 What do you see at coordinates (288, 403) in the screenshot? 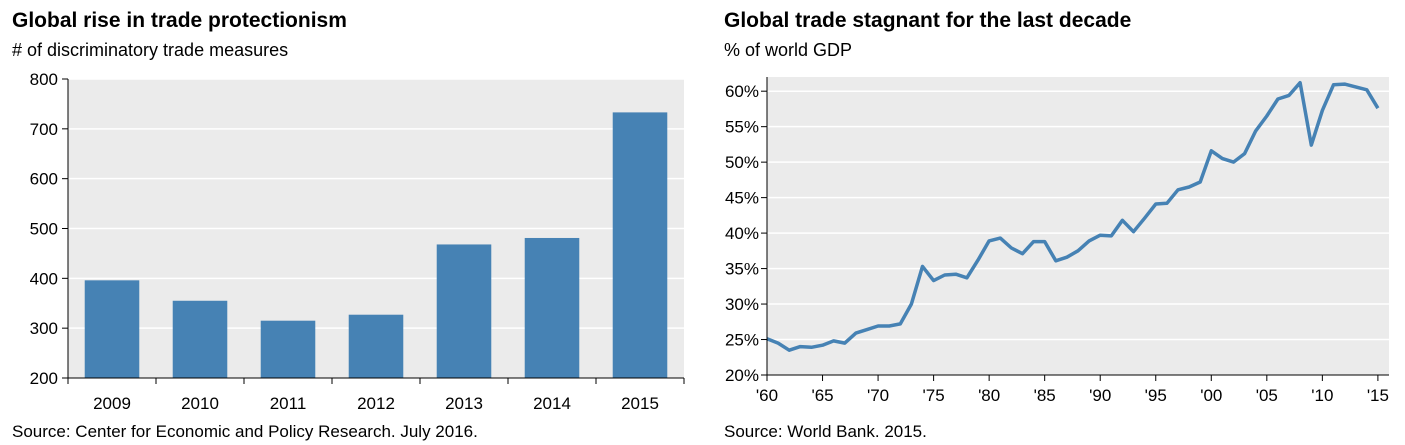
I see `x-tick-label: 2011` at bounding box center [288, 403].